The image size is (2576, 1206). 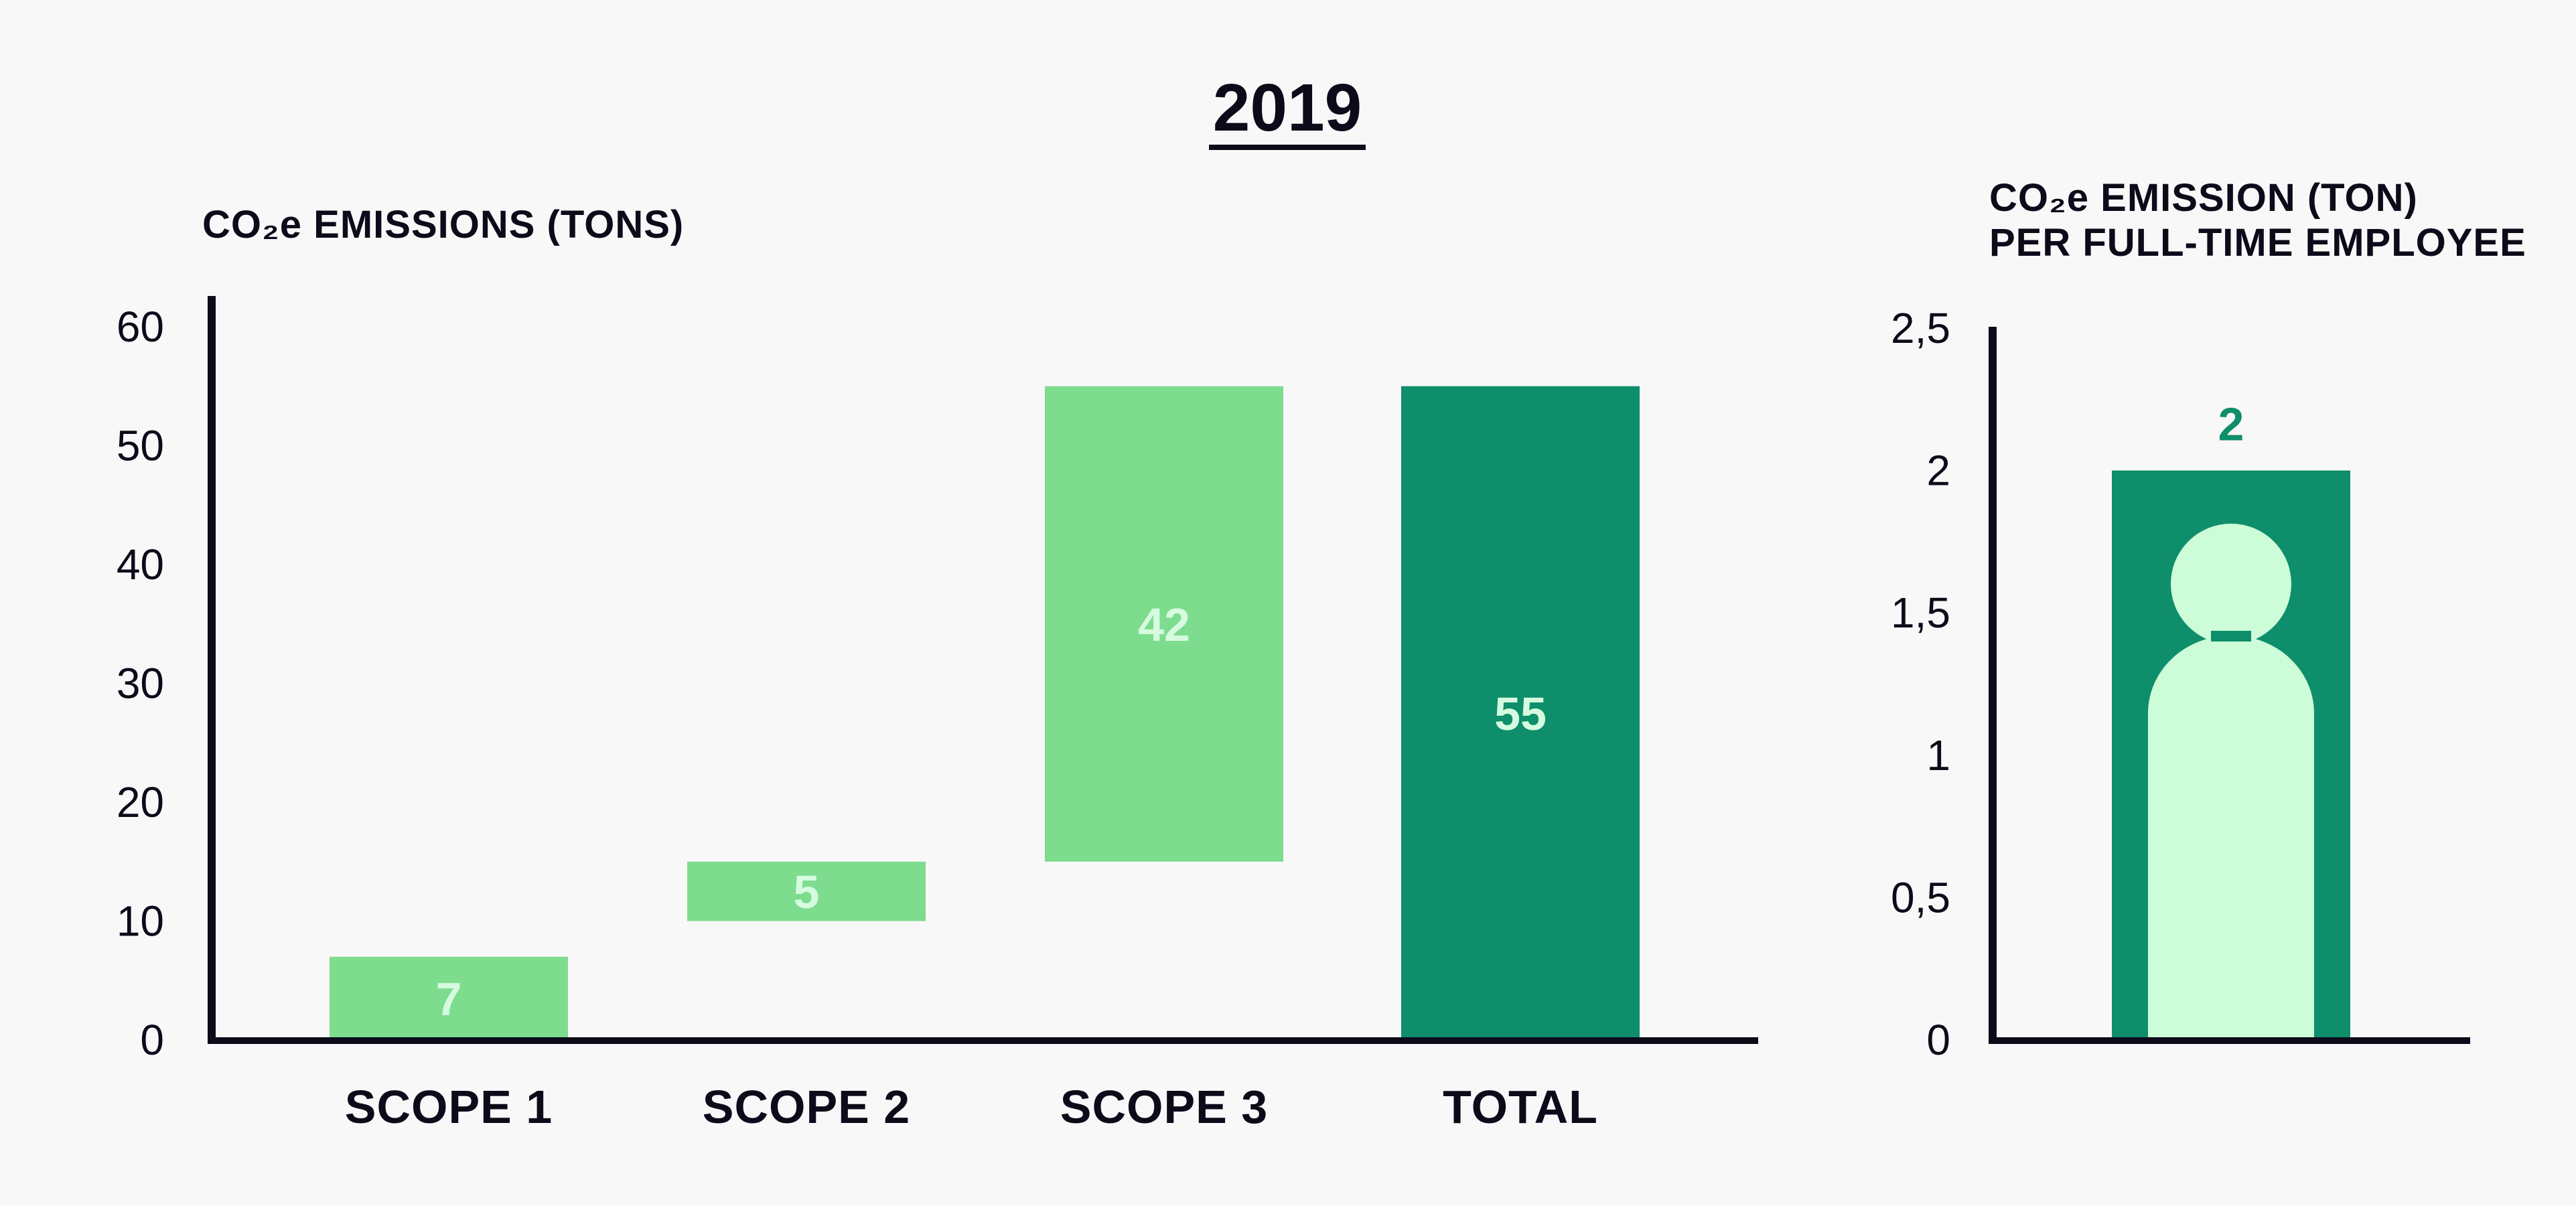 I want to click on left-y-tick-label: 0, so click(x=152, y=1040).